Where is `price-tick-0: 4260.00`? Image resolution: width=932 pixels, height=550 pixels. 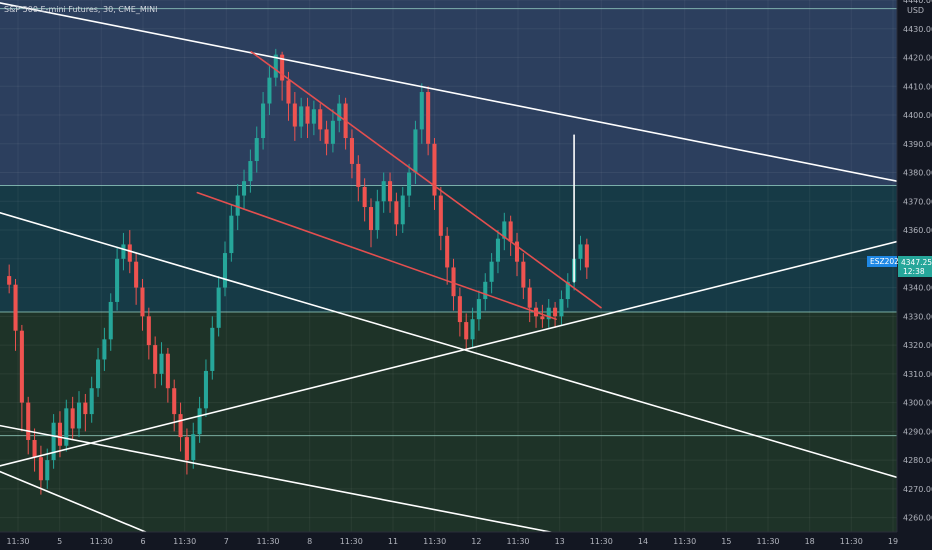 price-tick-0: 4260.00 is located at coordinates (917, 518).